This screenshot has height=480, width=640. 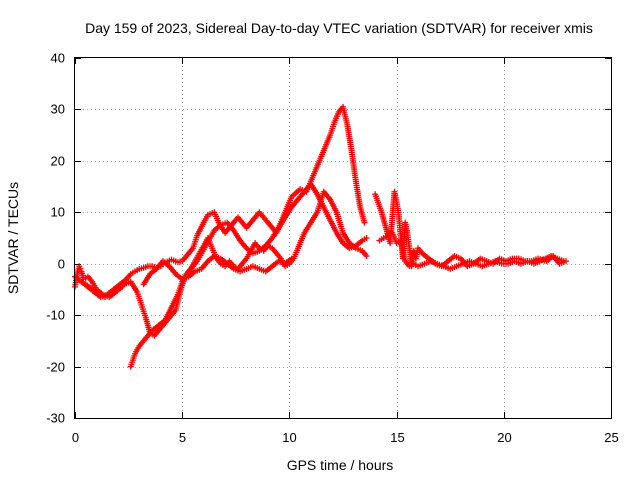 I want to click on y-tick-label: 0, so click(x=61, y=264).